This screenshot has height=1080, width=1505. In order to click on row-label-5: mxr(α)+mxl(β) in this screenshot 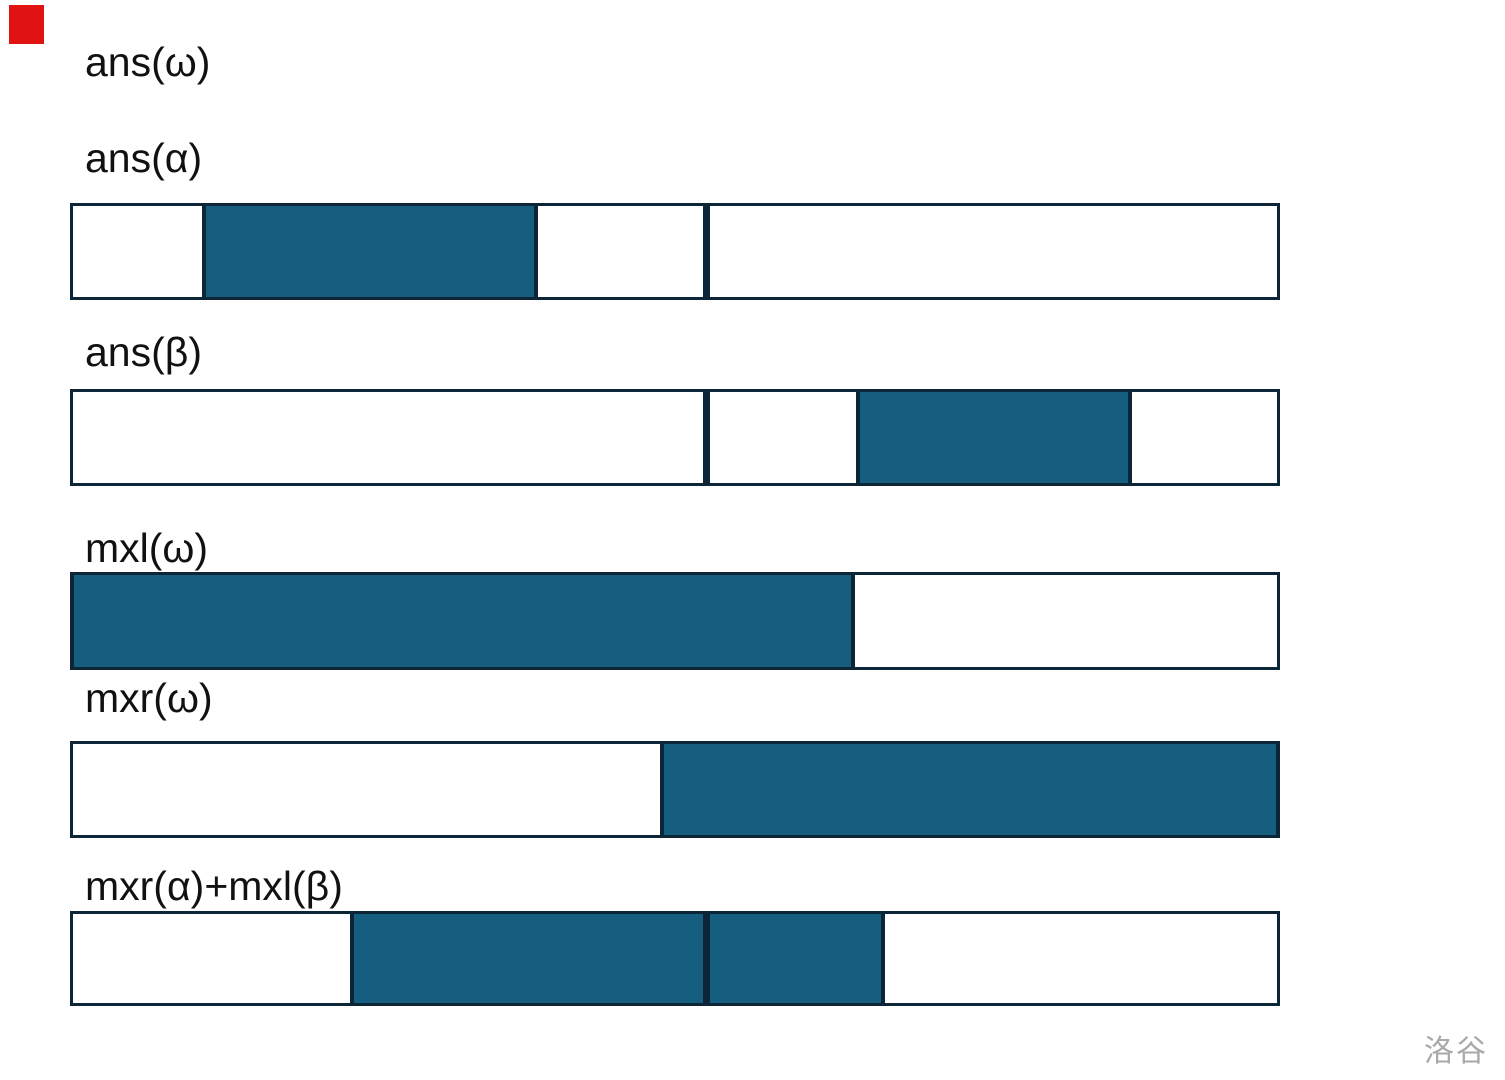, I will do `click(214, 886)`.